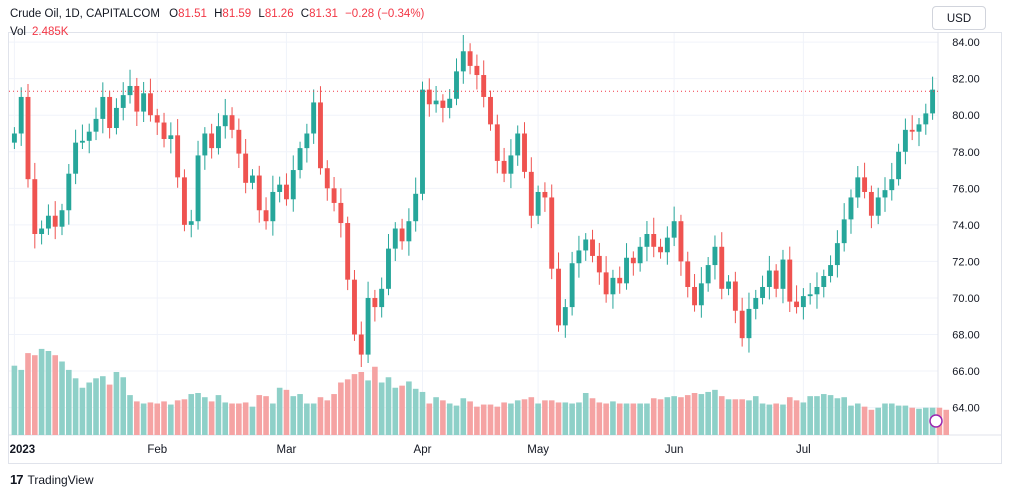  What do you see at coordinates (52, 479) in the screenshot?
I see `tradingview-attribution: 17 TradingView` at bounding box center [52, 479].